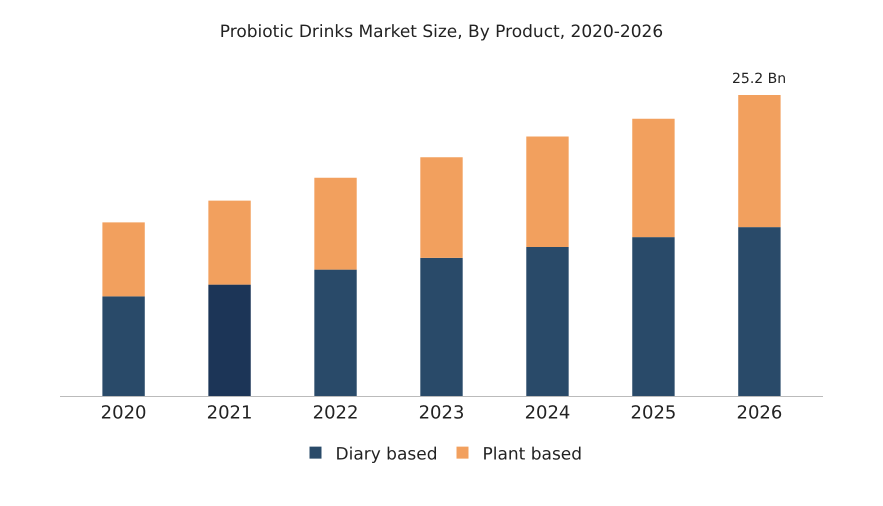 This screenshot has width=883, height=506. Describe the element at coordinates (759, 79) in the screenshot. I see `annotation: 25.2 Bn` at that location.